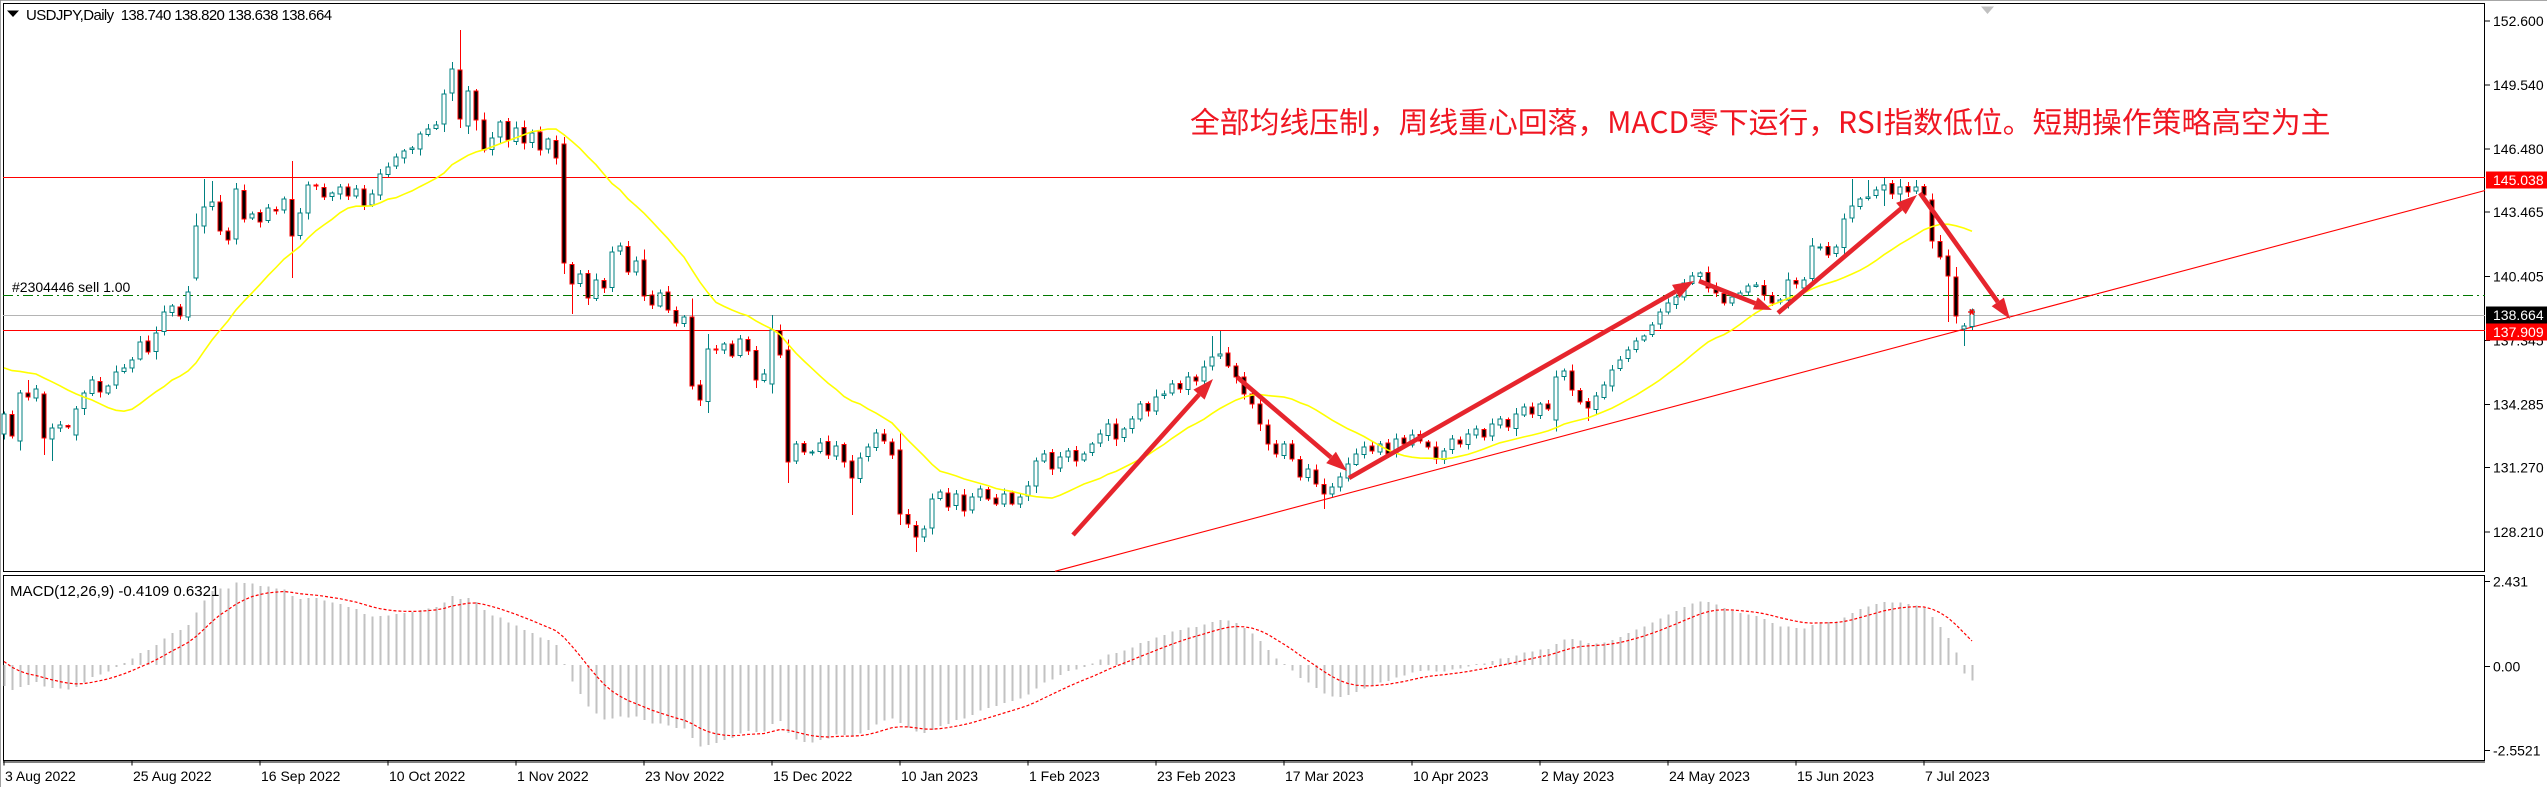 This screenshot has width=2547, height=787. Describe the element at coordinates (1957, 776) in the screenshot. I see `svg-text: 7 Jul 2023` at that location.